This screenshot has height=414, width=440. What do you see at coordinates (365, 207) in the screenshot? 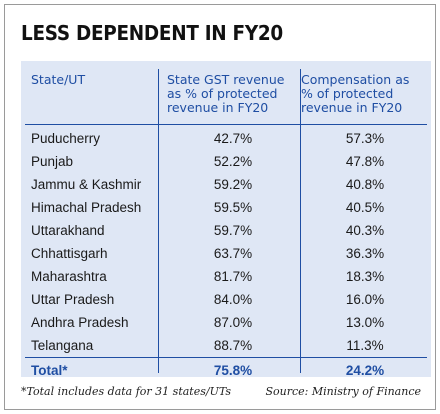
I see `compensation-value: 40.5%` at bounding box center [365, 207].